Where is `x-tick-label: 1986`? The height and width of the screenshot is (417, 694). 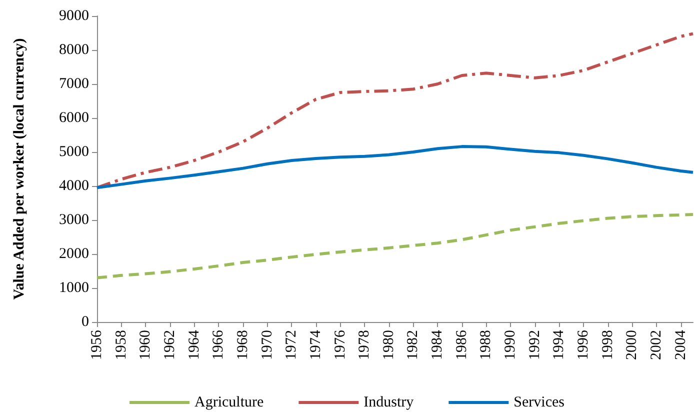 x-tick-label: 1986 is located at coordinates (462, 345).